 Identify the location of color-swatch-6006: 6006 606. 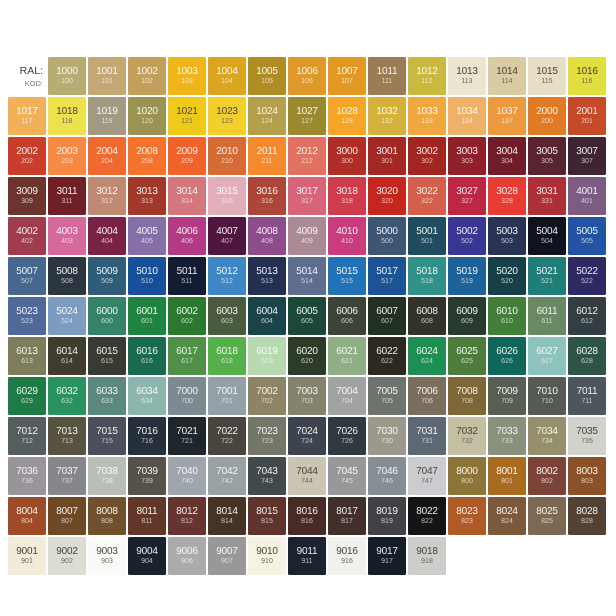
(347, 316).